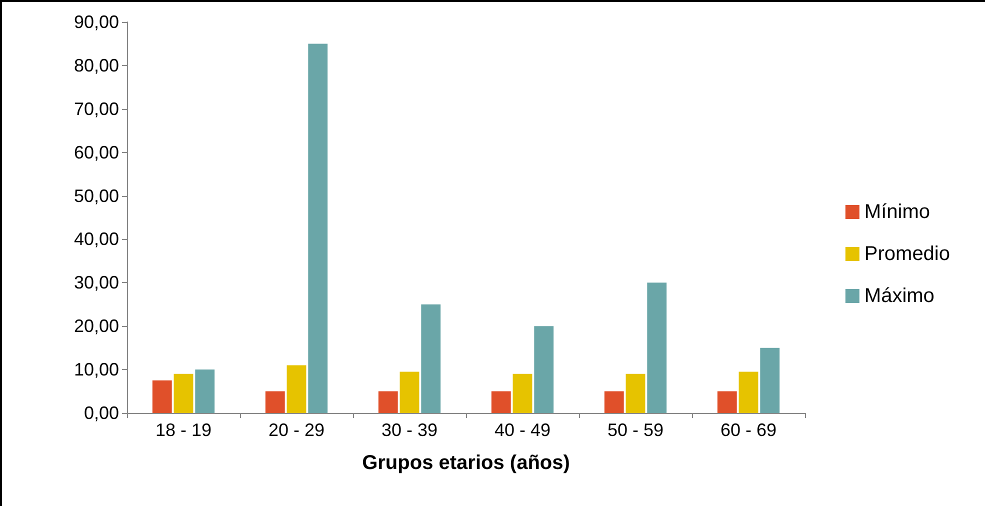  What do you see at coordinates (296, 430) in the screenshot?
I see `x-tick-label: 20 - 29` at bounding box center [296, 430].